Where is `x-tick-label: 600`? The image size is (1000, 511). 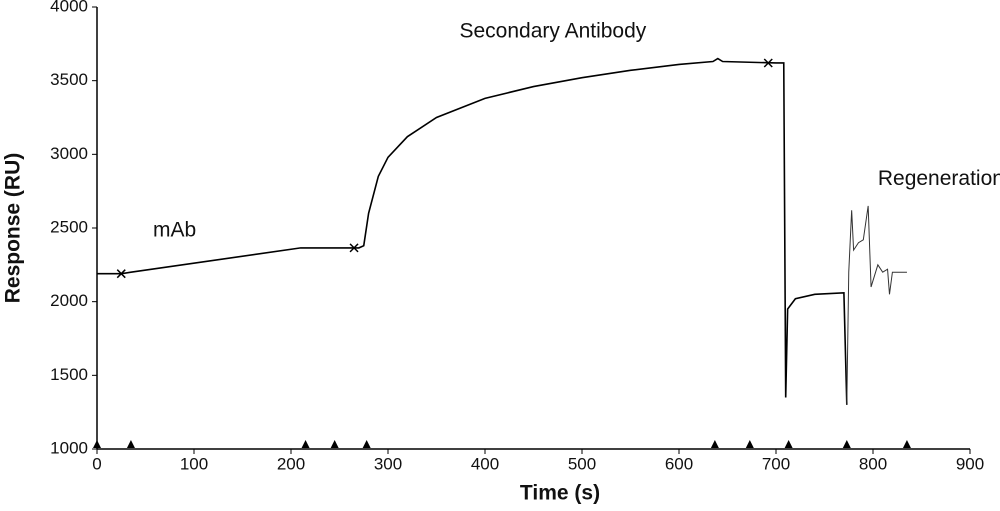 x-tick-label: 600 is located at coordinates (679, 463).